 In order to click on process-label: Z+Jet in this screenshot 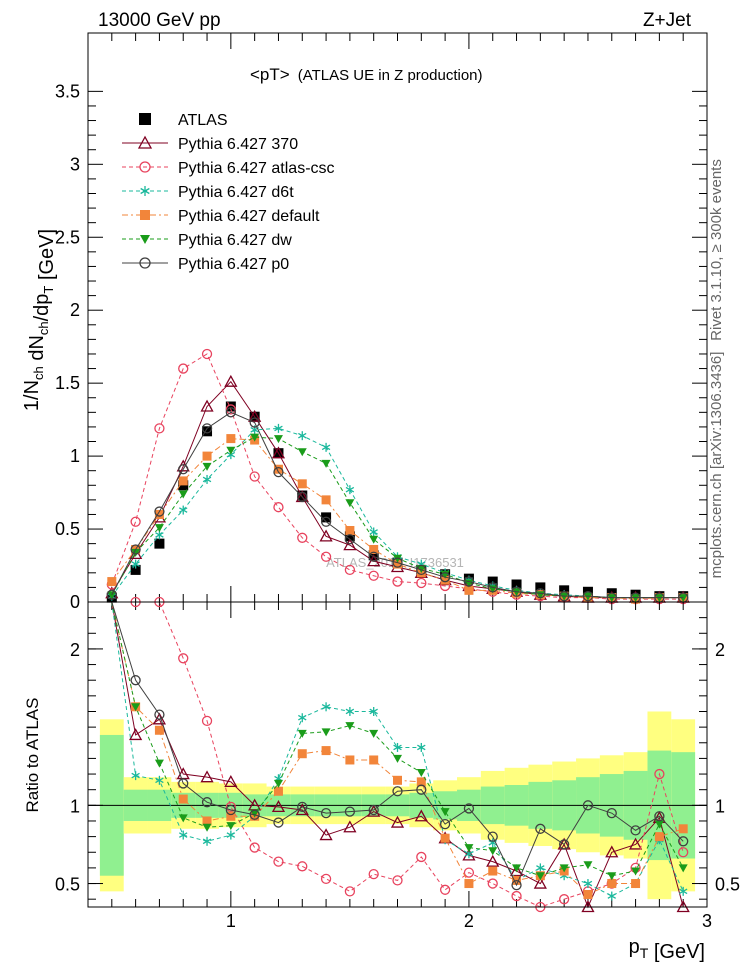, I will do `click(667, 20)`.